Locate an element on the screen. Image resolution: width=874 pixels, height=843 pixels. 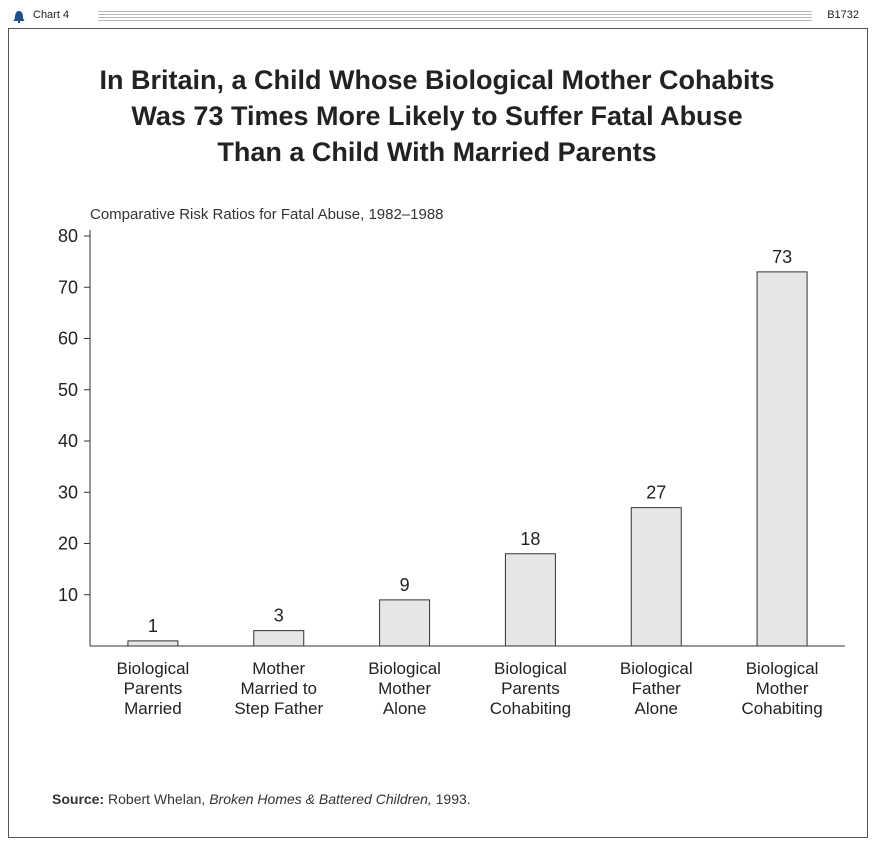
category-label: Married to is located at coordinates (278, 688).